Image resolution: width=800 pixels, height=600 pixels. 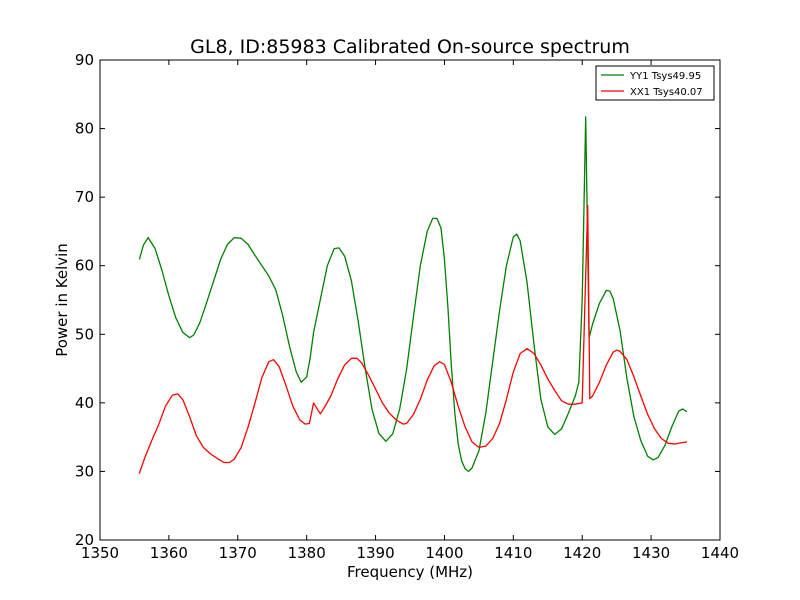 What do you see at coordinates (169, 553) in the screenshot?
I see `x-tick-label: 1360` at bounding box center [169, 553].